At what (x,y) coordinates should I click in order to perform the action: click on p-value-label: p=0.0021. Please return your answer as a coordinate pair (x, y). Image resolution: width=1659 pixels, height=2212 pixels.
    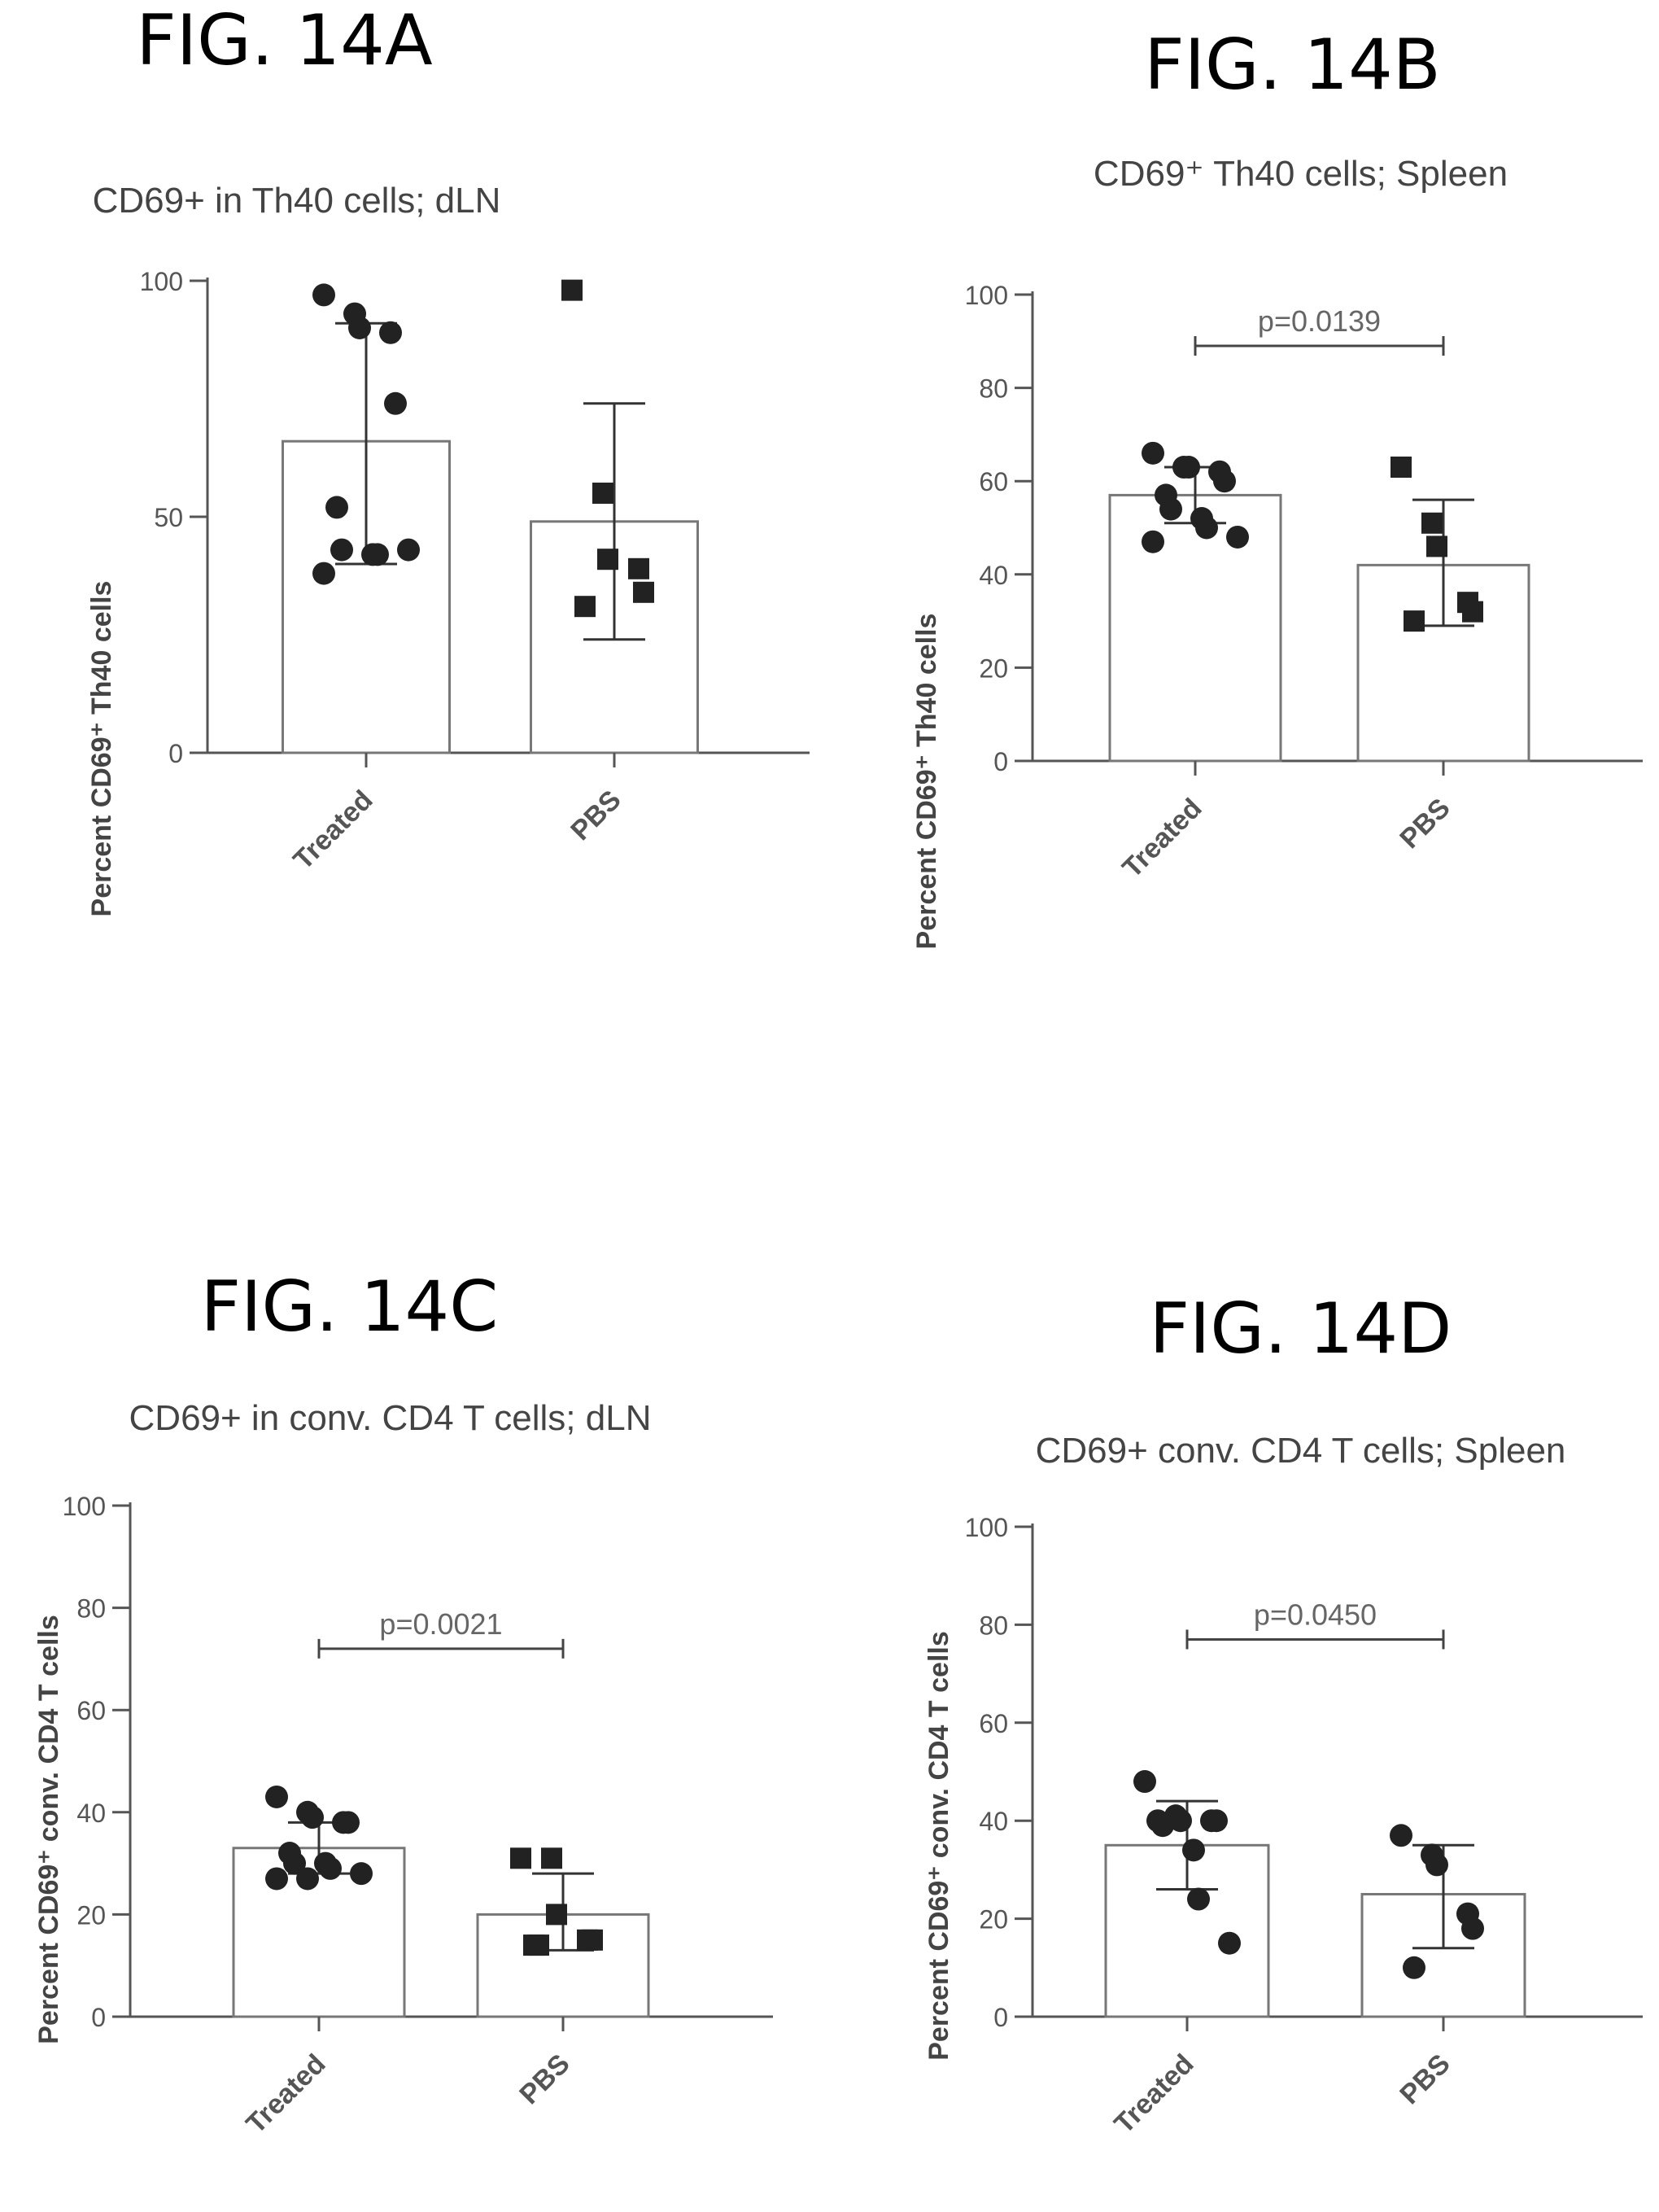
    Looking at the image, I should click on (440, 1624).